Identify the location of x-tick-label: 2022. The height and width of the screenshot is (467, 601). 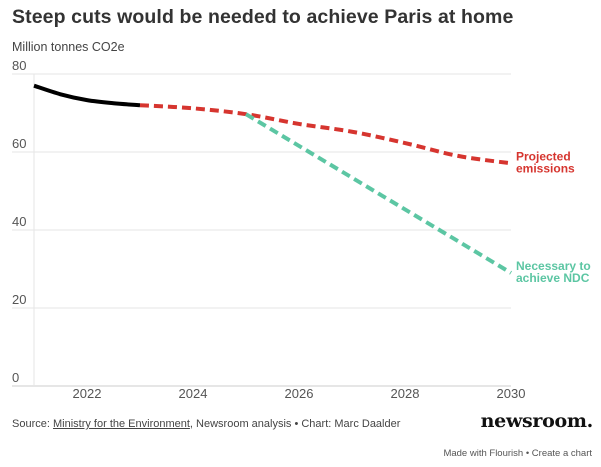
(87, 393).